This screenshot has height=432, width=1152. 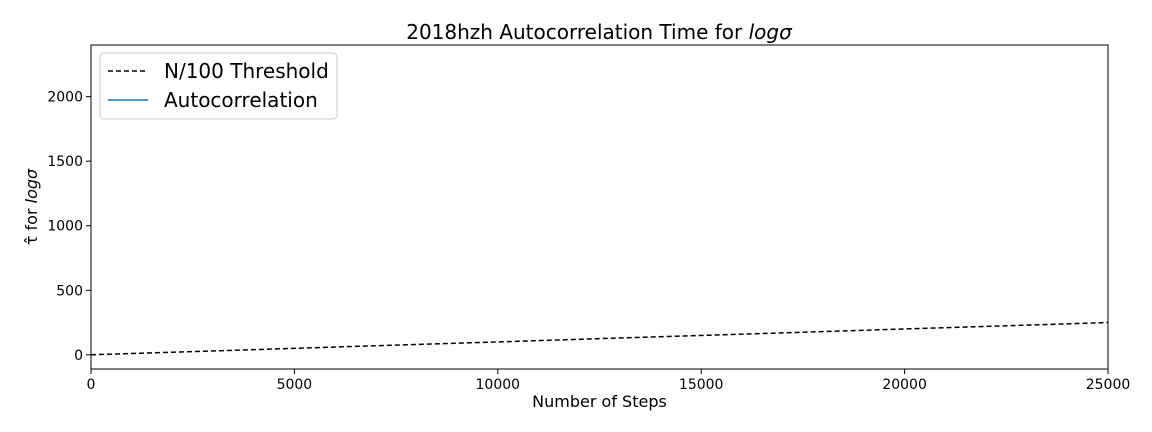 I want to click on legend: N/100 Threshold Autocorrelation, so click(x=218, y=86).